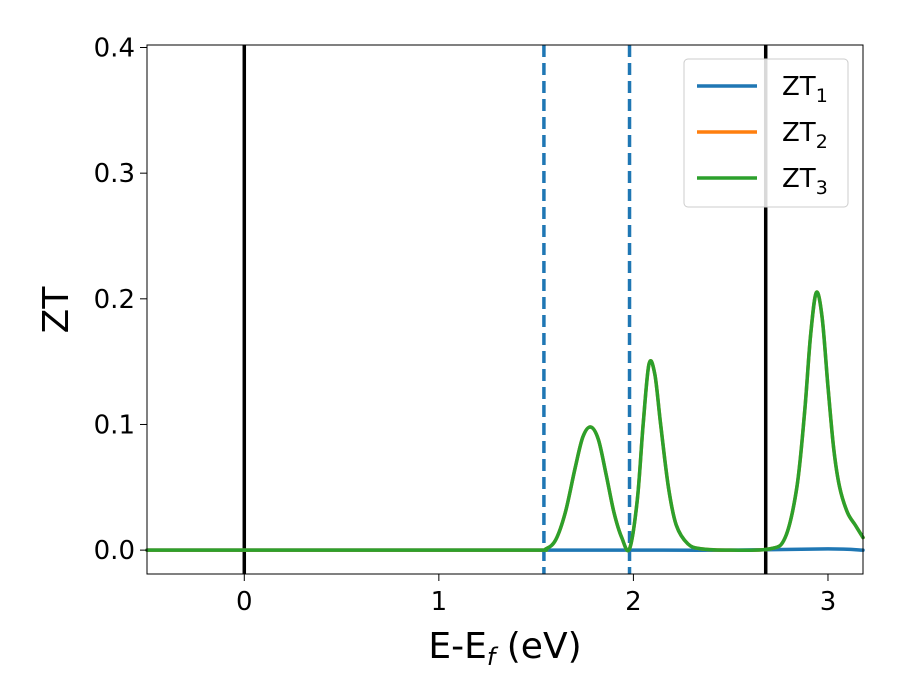 The width and height of the screenshot is (900, 700). What do you see at coordinates (457, 646) in the screenshot?
I see `x-axis-label-main: E-E` at bounding box center [457, 646].